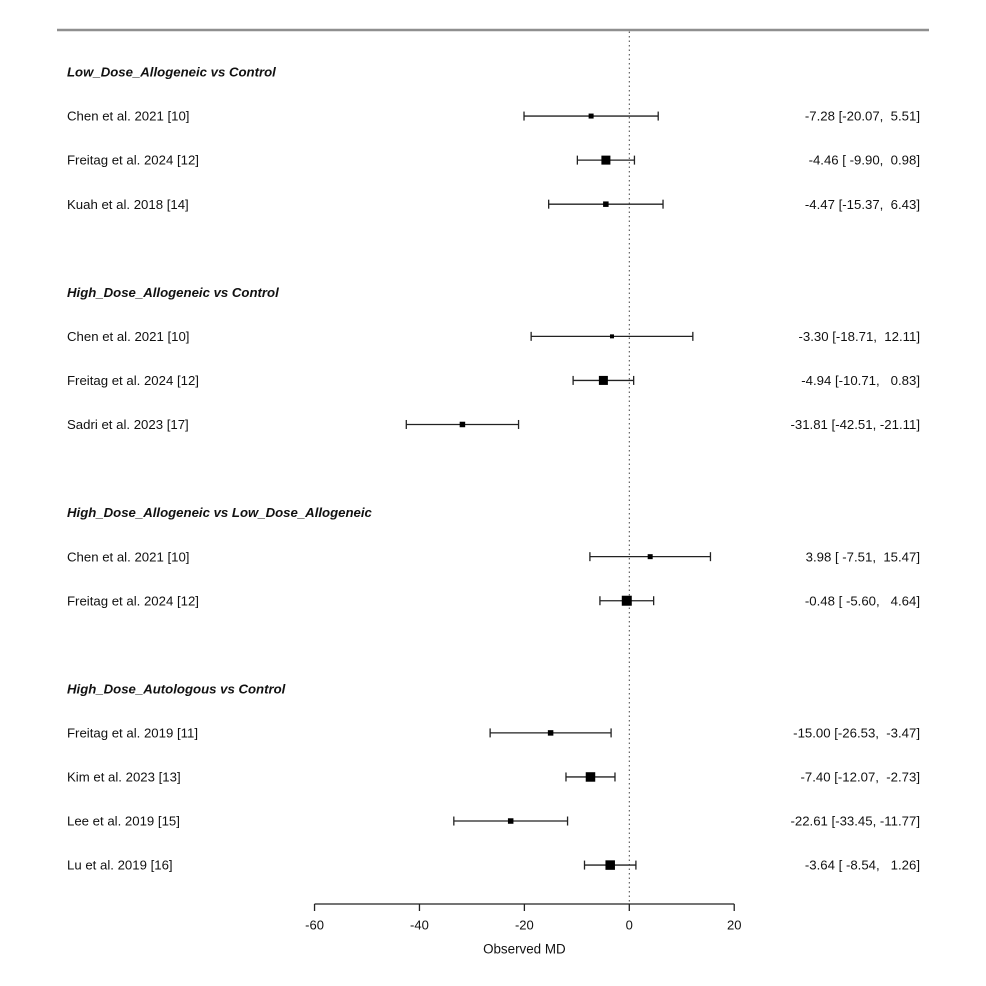  What do you see at coordinates (863, 556) in the screenshot?
I see `estimate-ci-annotation: 3.98 [ -7.51, 15.47]` at bounding box center [863, 556].